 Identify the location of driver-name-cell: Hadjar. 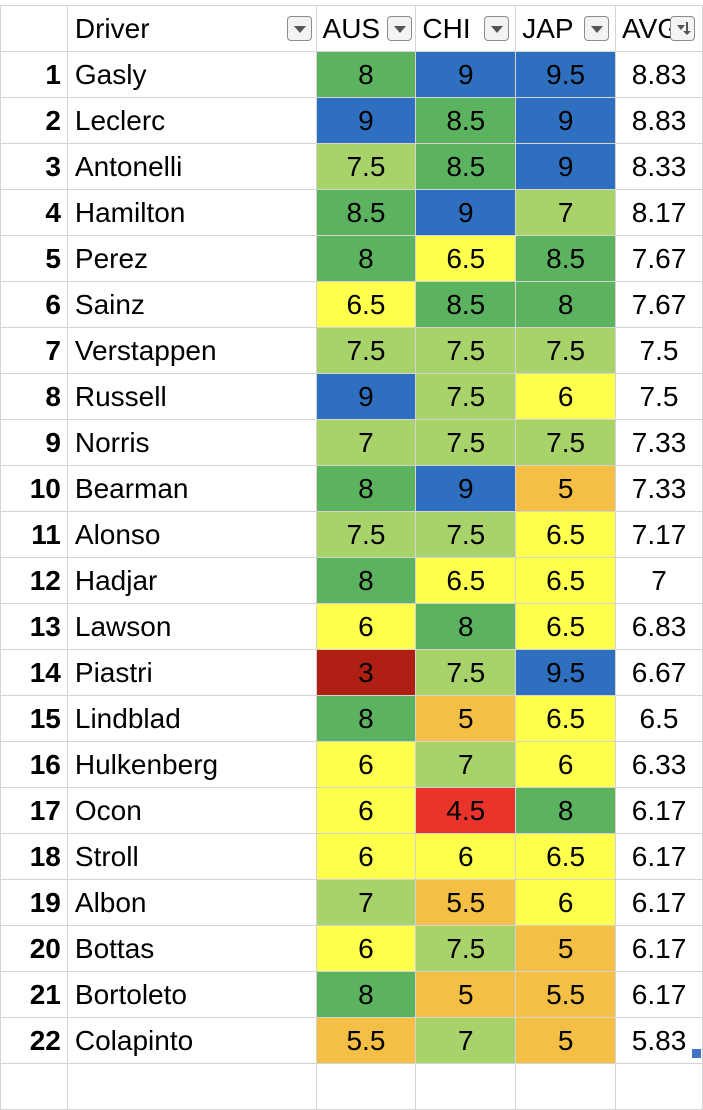
(191, 580).